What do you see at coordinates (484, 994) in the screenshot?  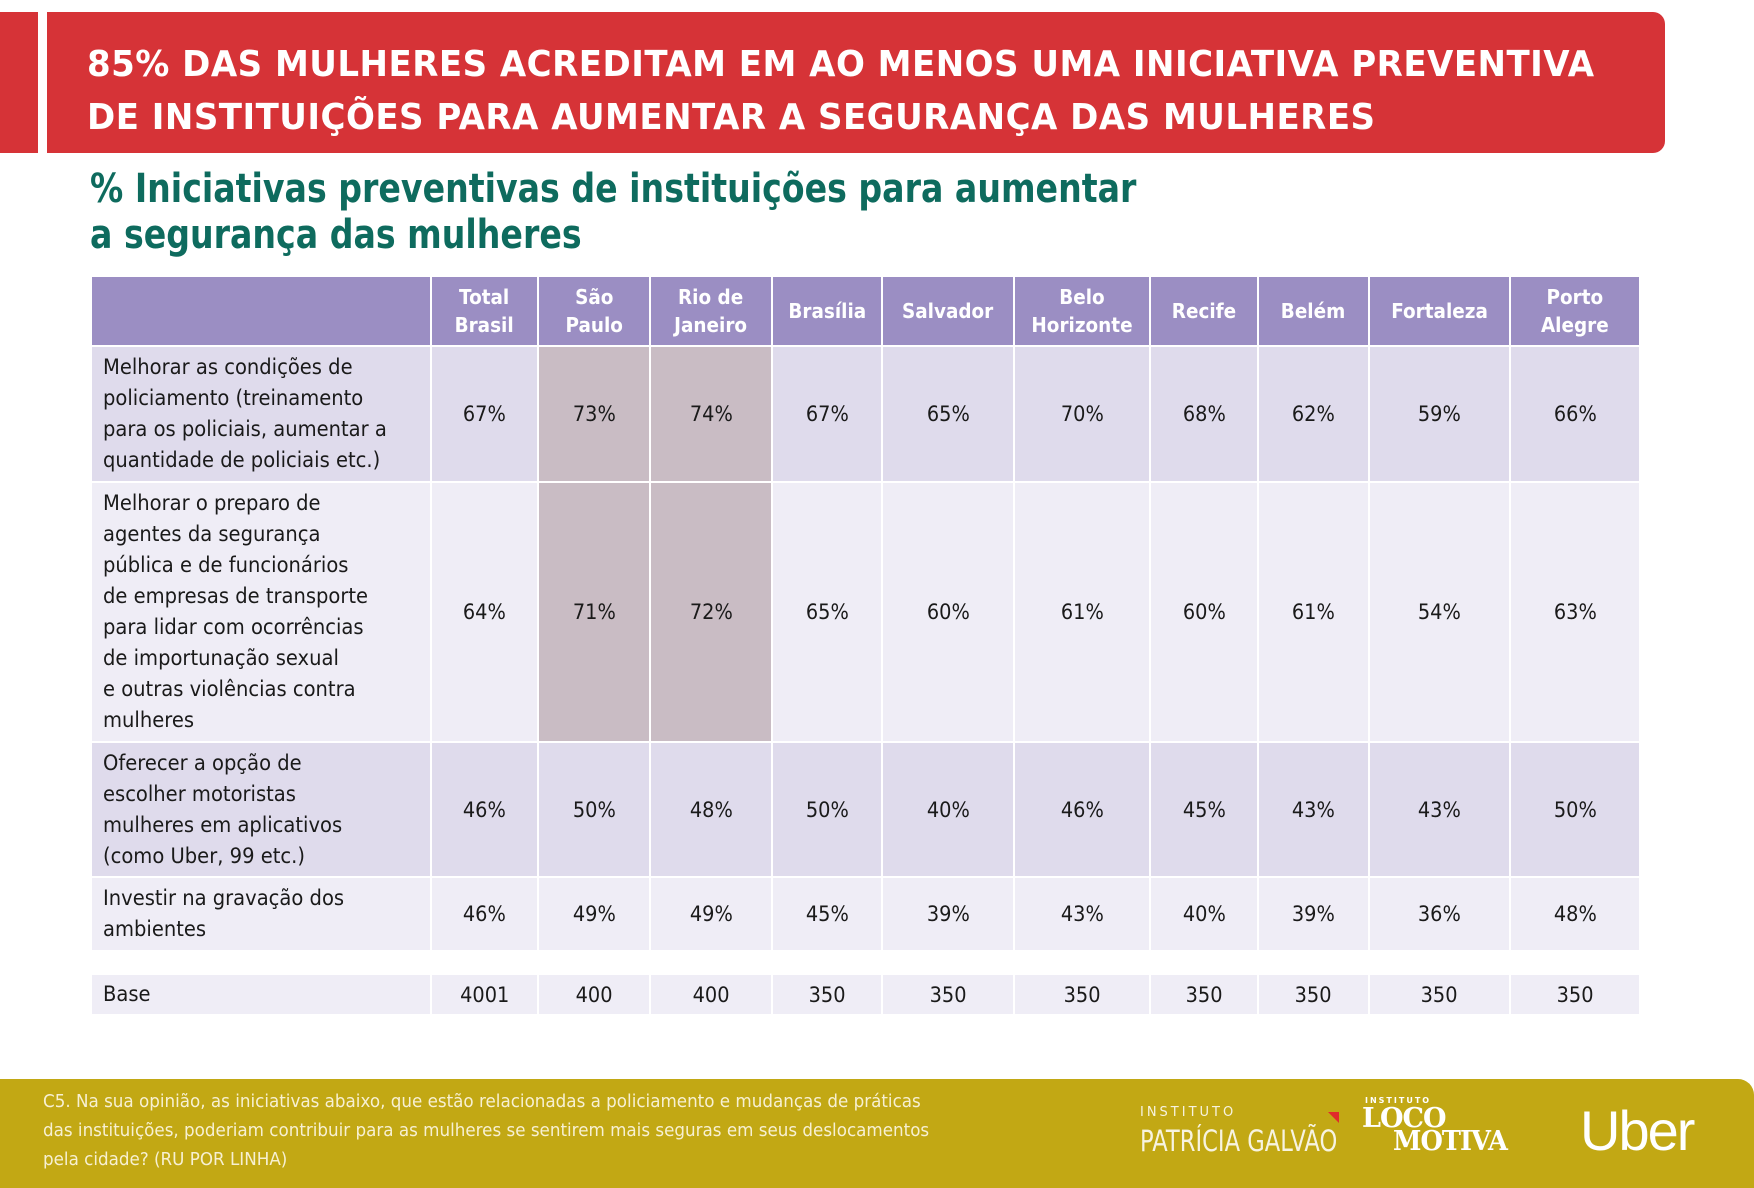 I see `base-value-cell: 4001` at bounding box center [484, 994].